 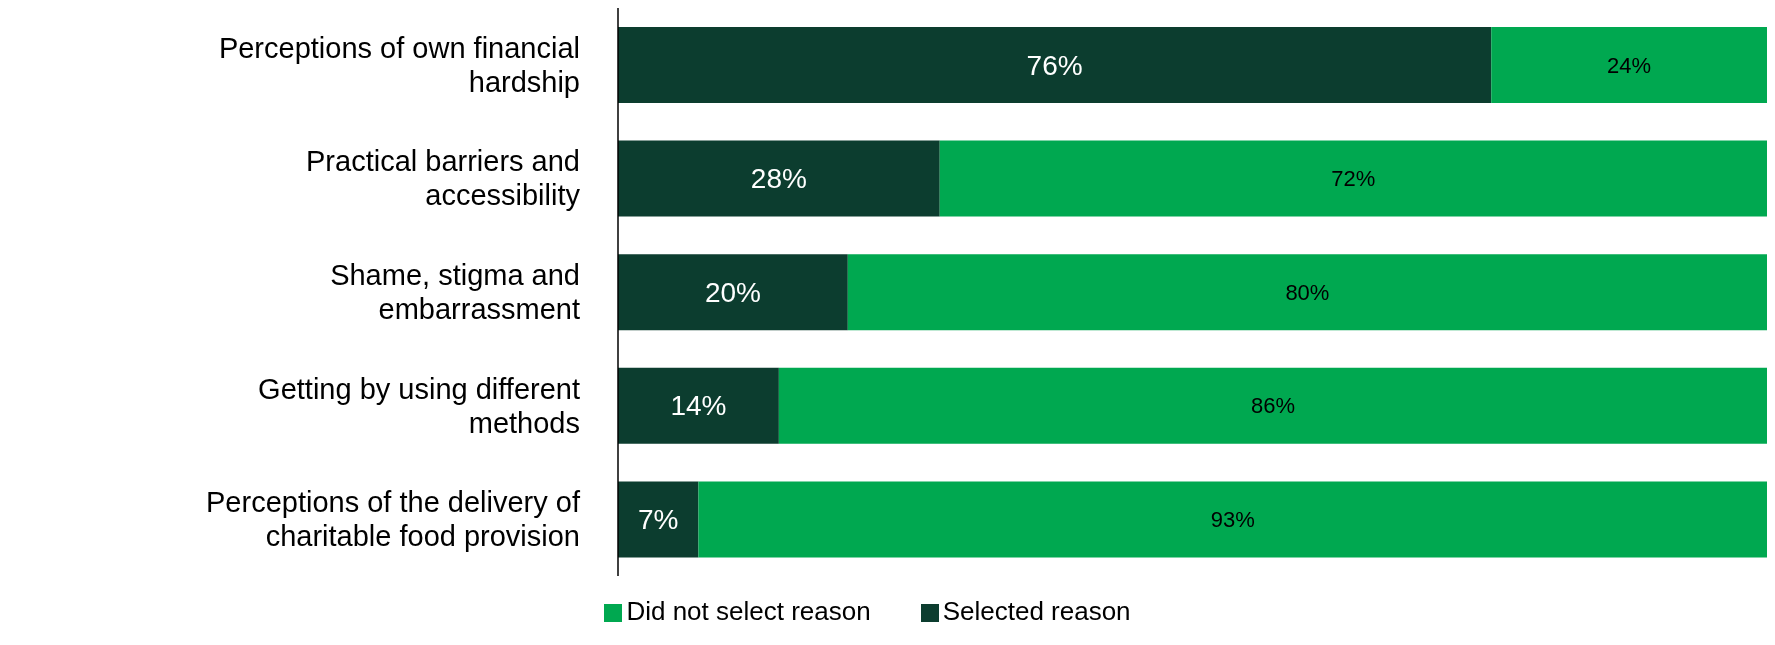 I want to click on data-label: 86%, so click(x=1272, y=406).